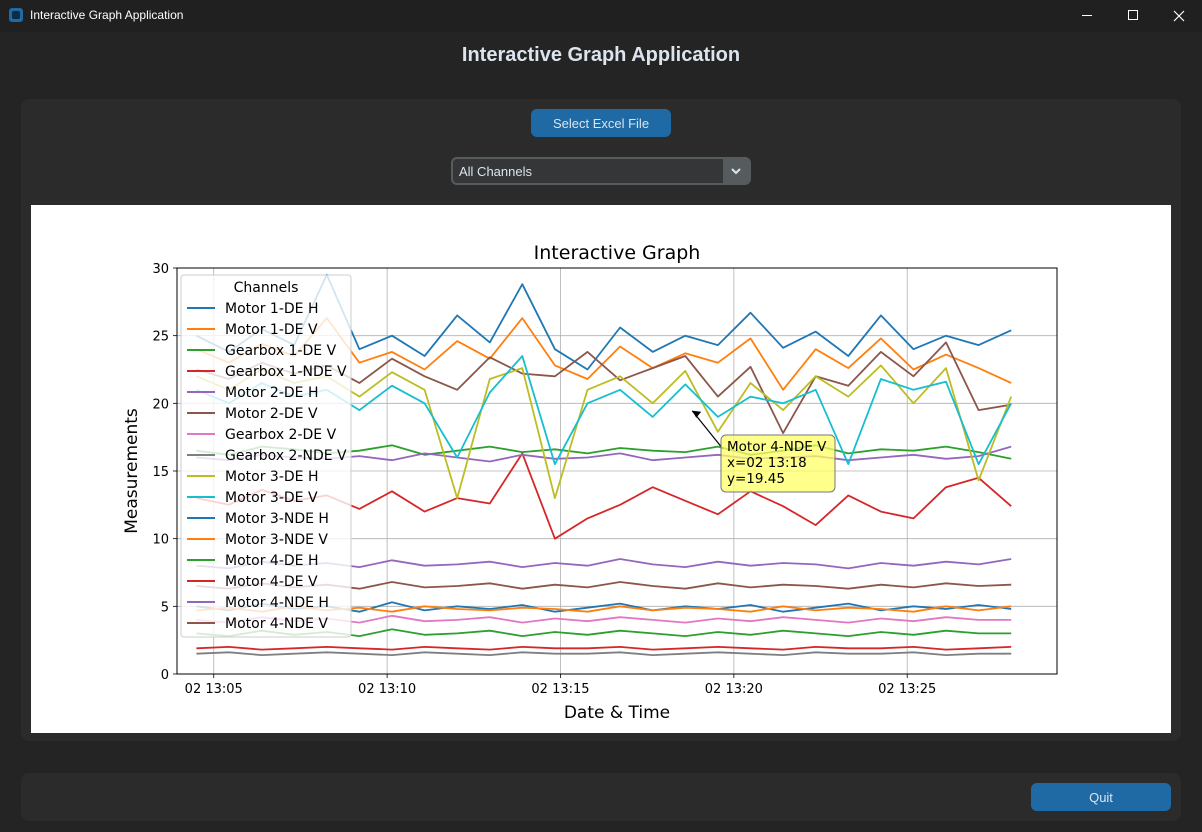 The height and width of the screenshot is (832, 1202). Describe the element at coordinates (617, 253) in the screenshot. I see `chart-title: Interactive Graph` at that location.